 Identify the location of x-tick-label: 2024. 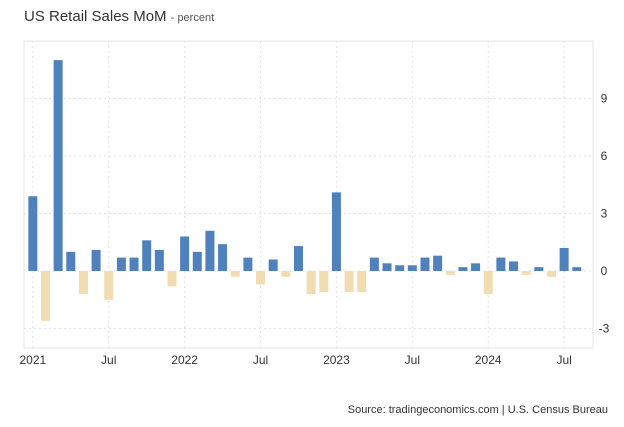
(488, 360).